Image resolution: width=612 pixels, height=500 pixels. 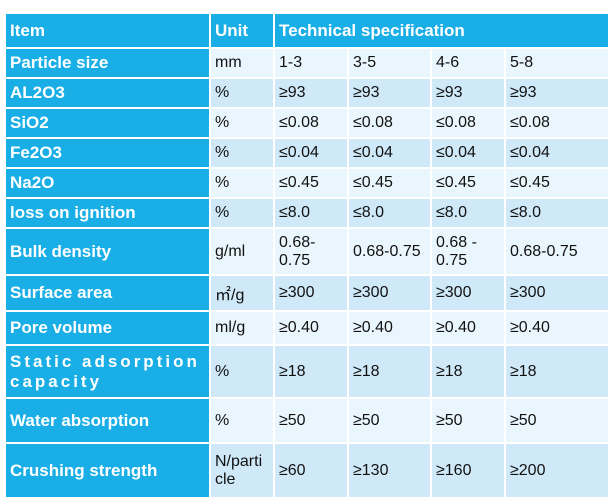 I want to click on table-row: Water absorption% ≥50 ≥50 ≥50 ≥50, so click(x=307, y=420).